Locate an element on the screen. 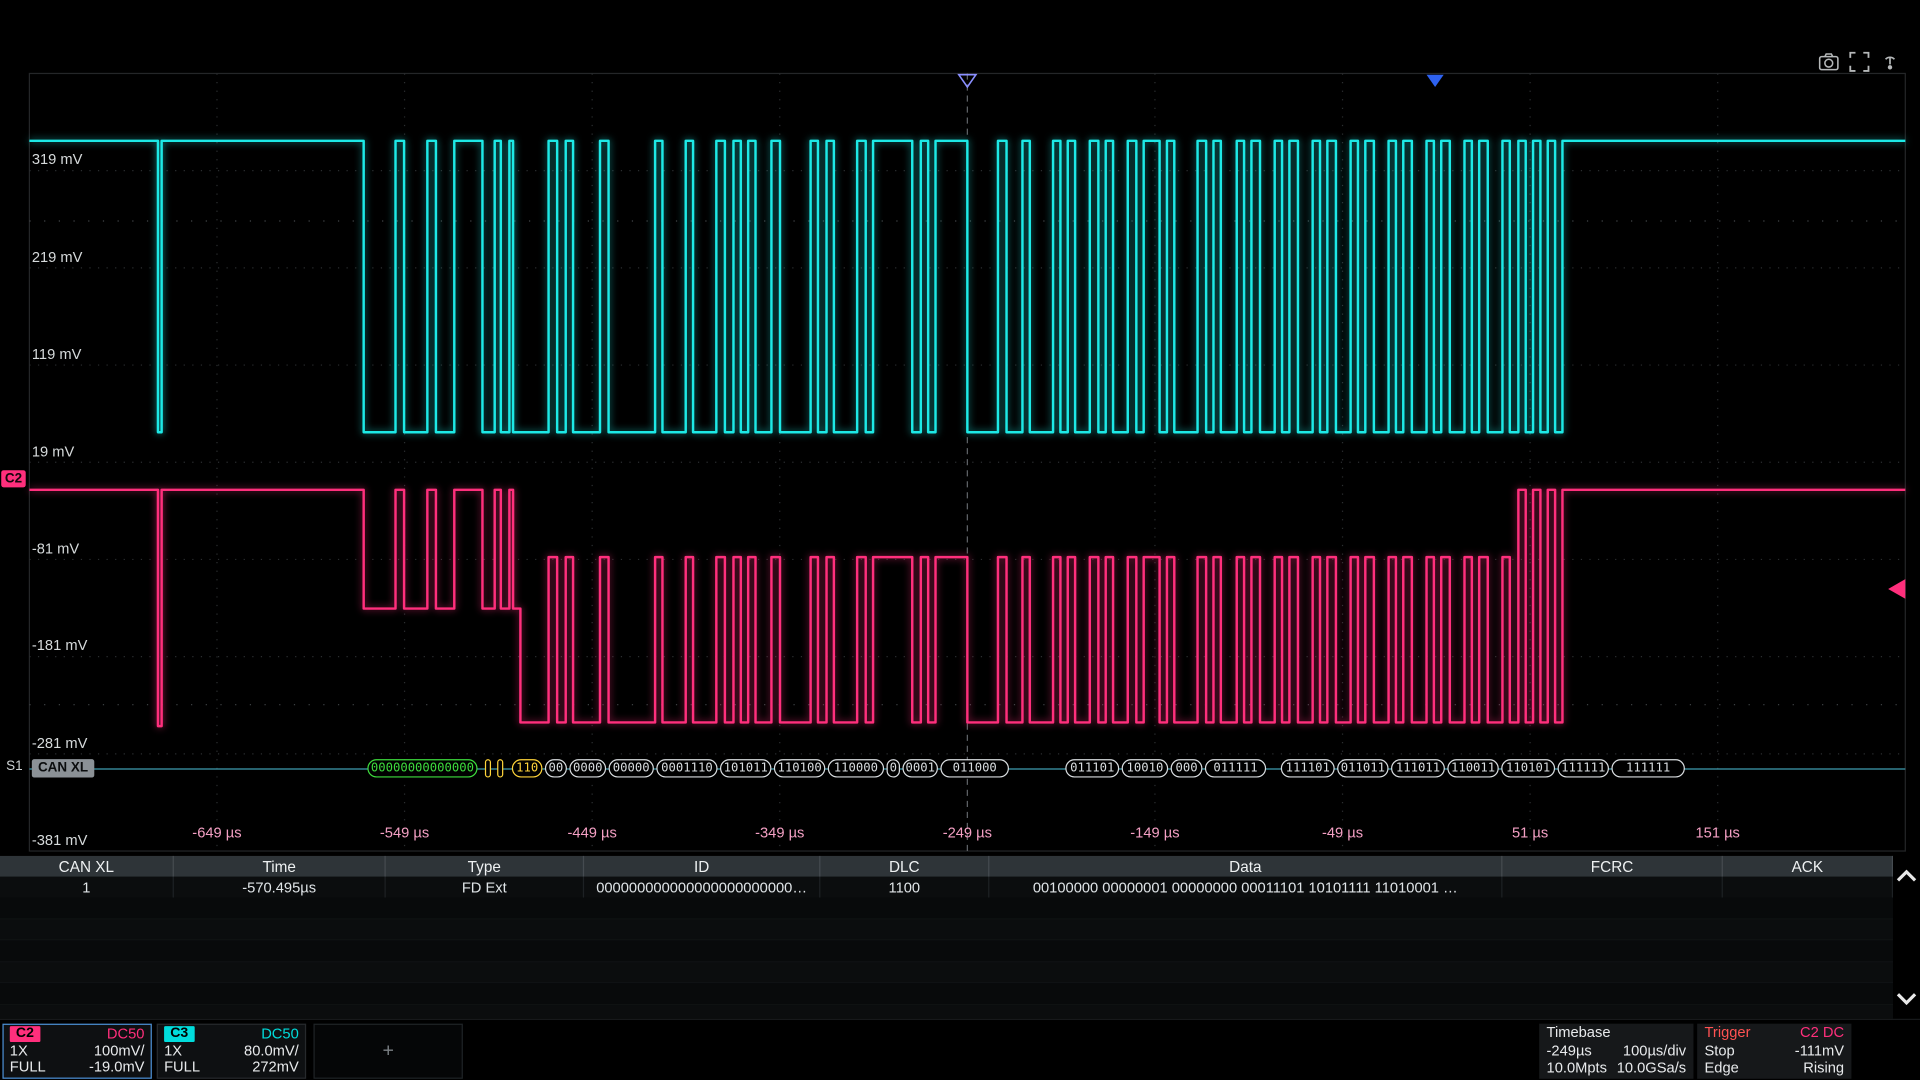  camera-icon is located at coordinates (1828, 62).